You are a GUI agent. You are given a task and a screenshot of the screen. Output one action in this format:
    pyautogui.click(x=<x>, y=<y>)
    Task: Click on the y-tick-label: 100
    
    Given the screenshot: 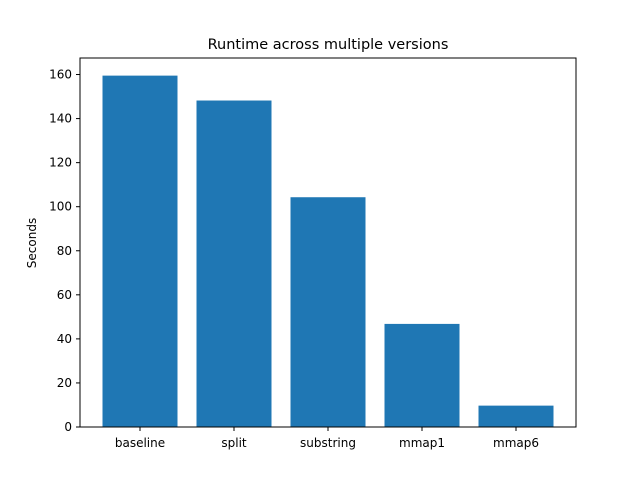 What is the action you would take?
    pyautogui.click(x=60, y=207)
    